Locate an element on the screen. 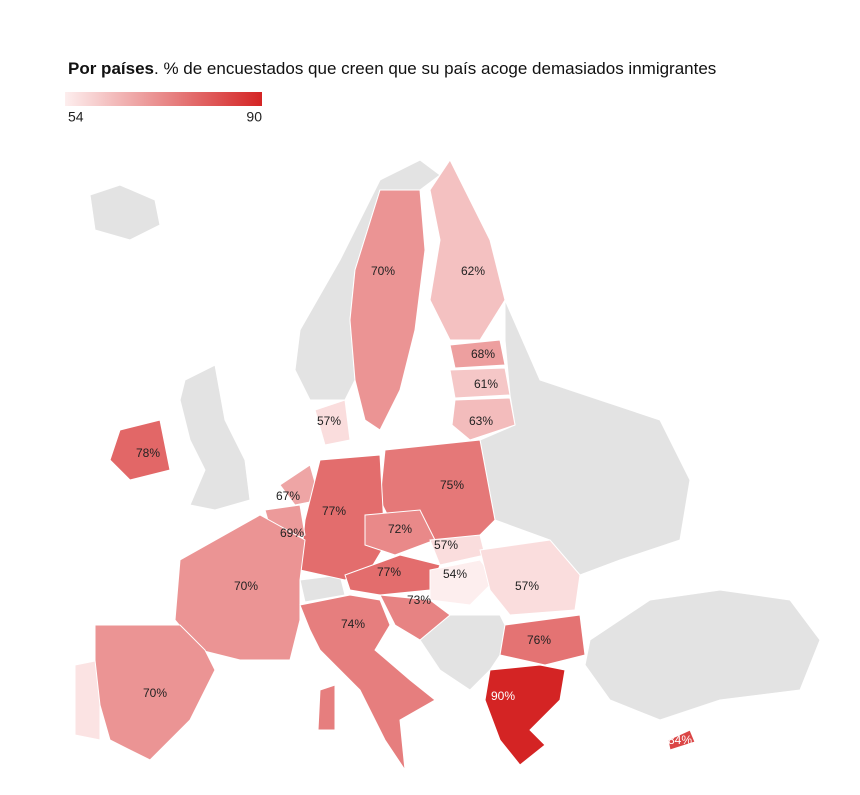 This screenshot has width=860, height=795. value-label: 69% is located at coordinates (292, 533).